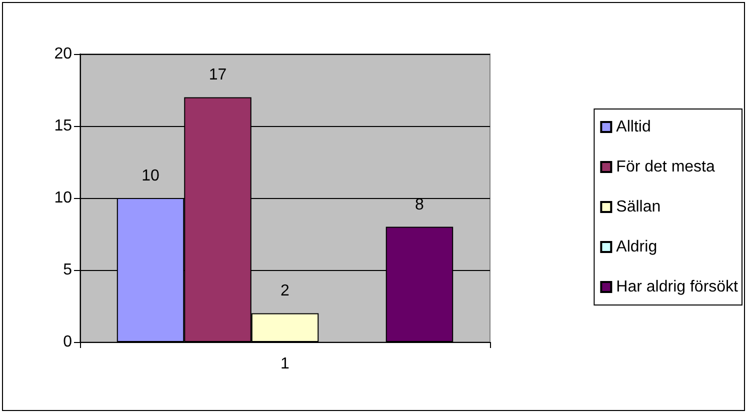  What do you see at coordinates (151, 176) in the screenshot?
I see `data-label: 10` at bounding box center [151, 176].